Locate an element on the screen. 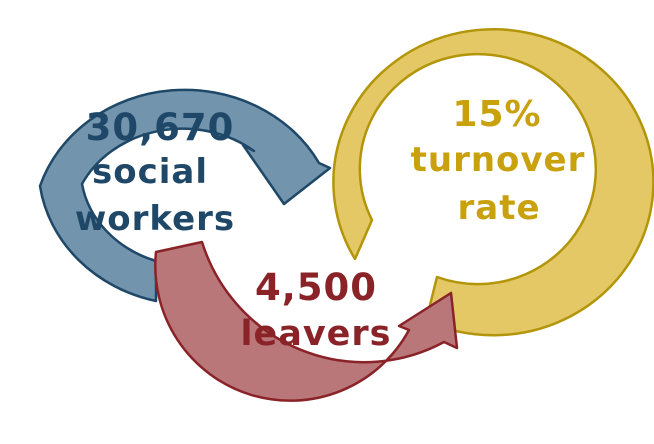 The image size is (654, 444). worker-count-label: 30,670 is located at coordinates (160, 127).